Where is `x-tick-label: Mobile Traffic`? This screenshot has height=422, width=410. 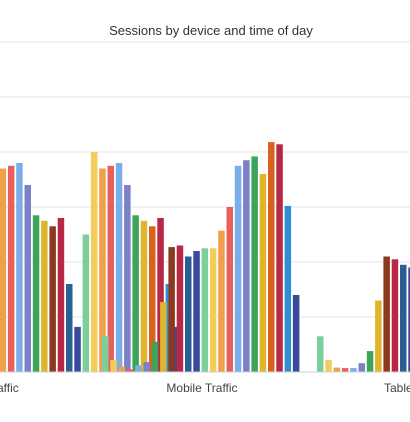
x-tick-label: Mobile Traffic is located at coordinates (201, 388).